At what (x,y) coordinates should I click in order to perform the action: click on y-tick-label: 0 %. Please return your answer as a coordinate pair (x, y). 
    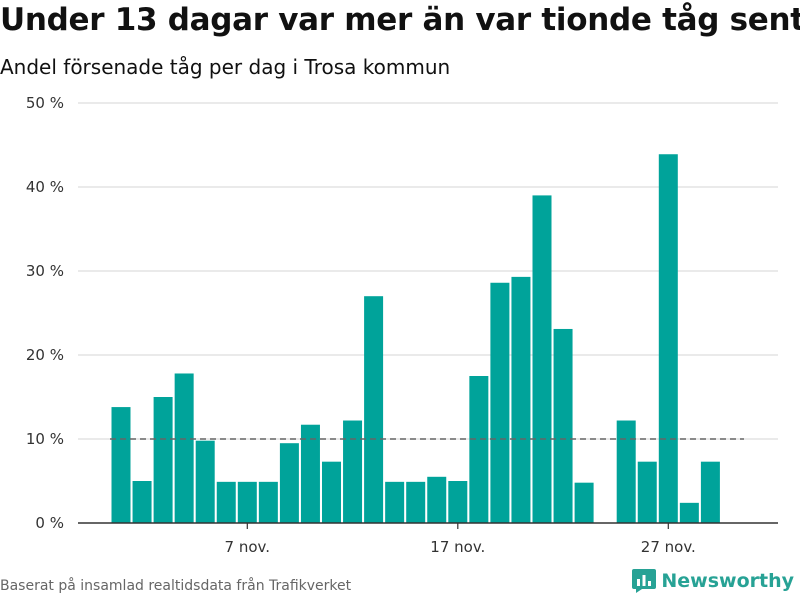
    Looking at the image, I should click on (49, 523).